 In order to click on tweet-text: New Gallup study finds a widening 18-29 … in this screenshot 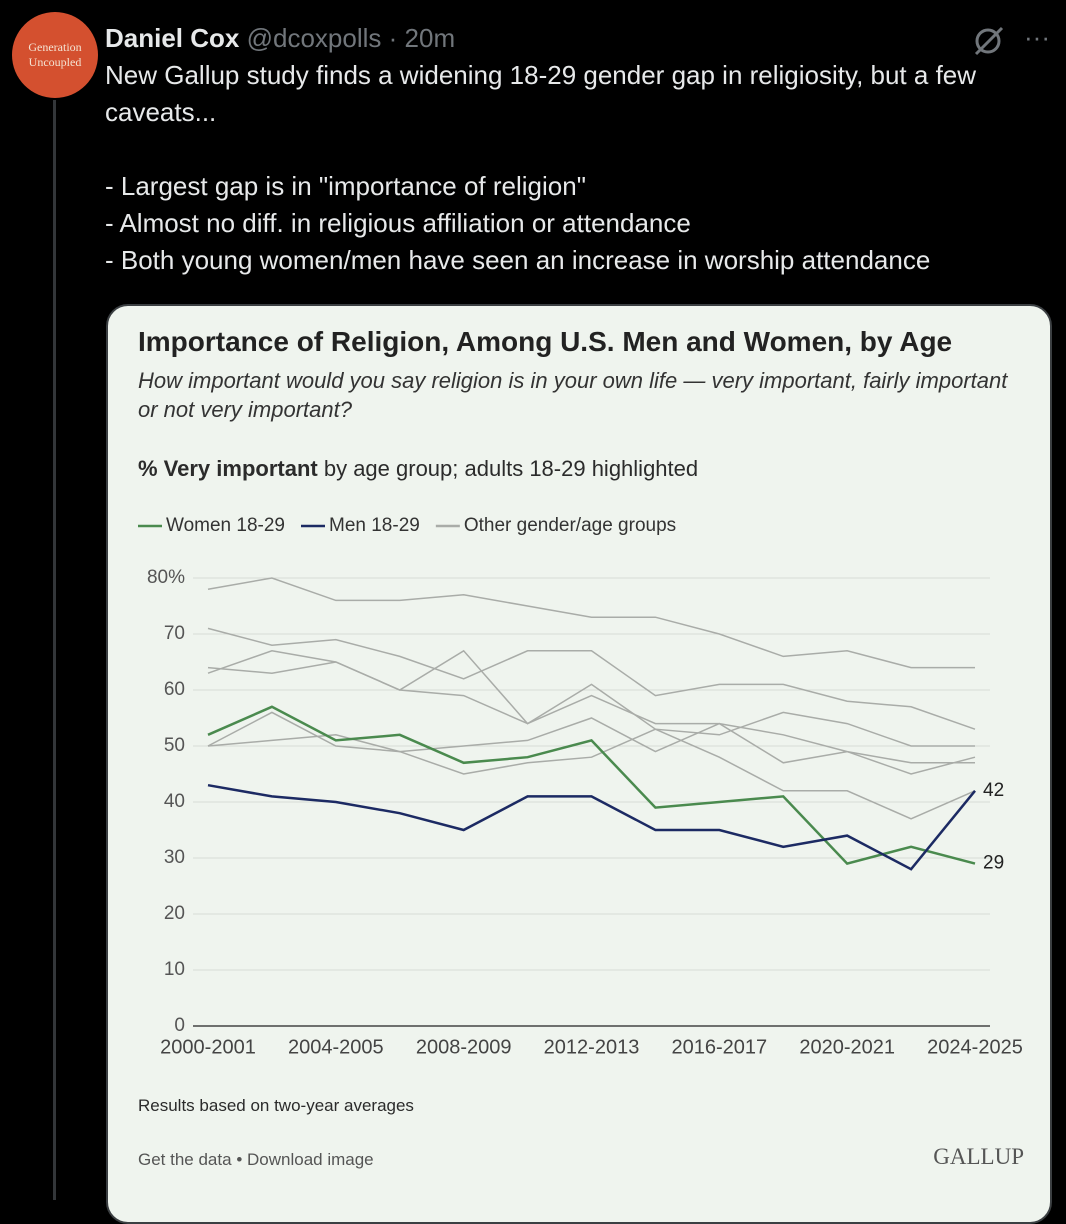, I will do `click(541, 93)`.